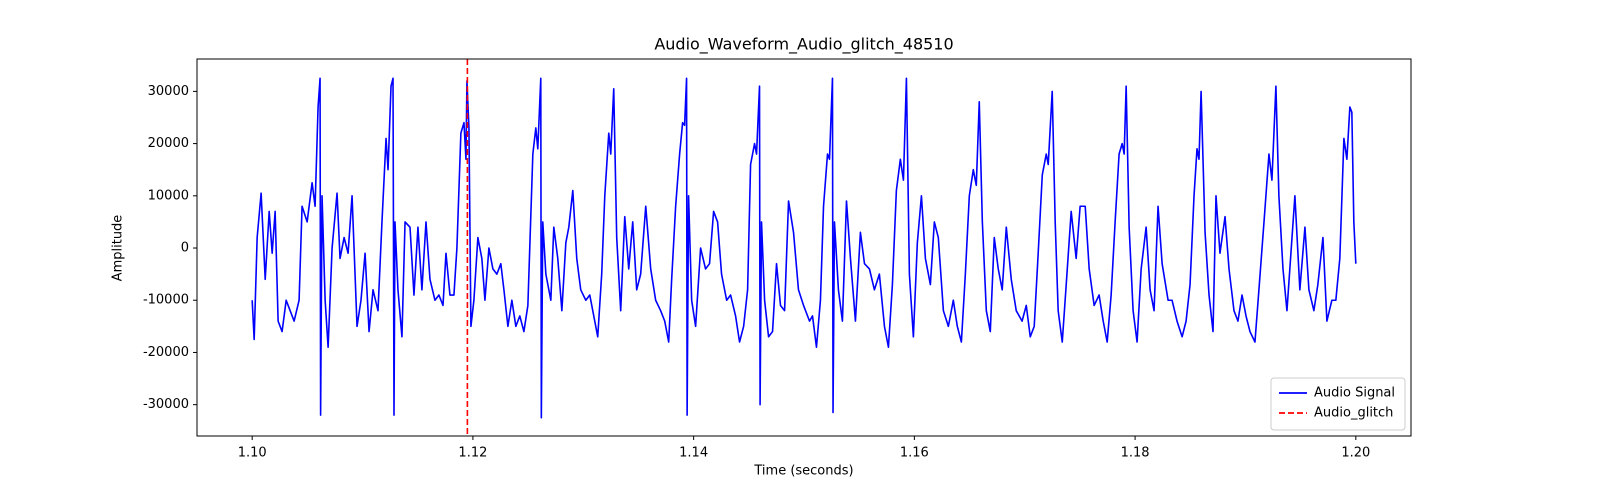 The image size is (1600, 500). What do you see at coordinates (168, 91) in the screenshot?
I see `y-tick-label: 30000` at bounding box center [168, 91].